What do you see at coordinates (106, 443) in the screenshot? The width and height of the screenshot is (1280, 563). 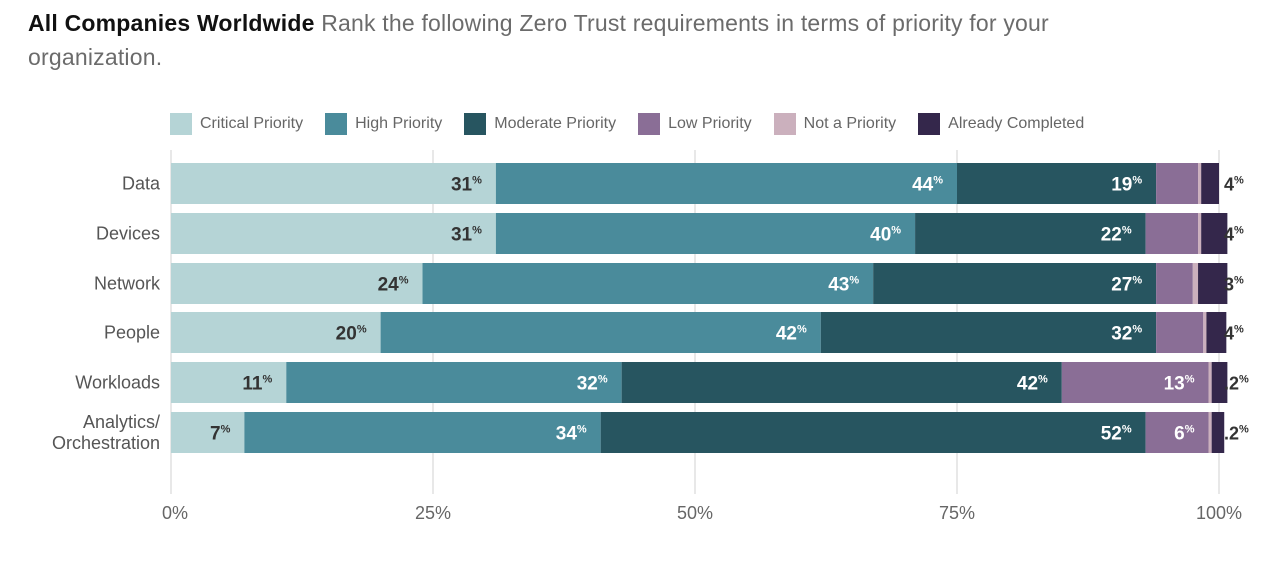 I see `category-label: Orchestration` at bounding box center [106, 443].